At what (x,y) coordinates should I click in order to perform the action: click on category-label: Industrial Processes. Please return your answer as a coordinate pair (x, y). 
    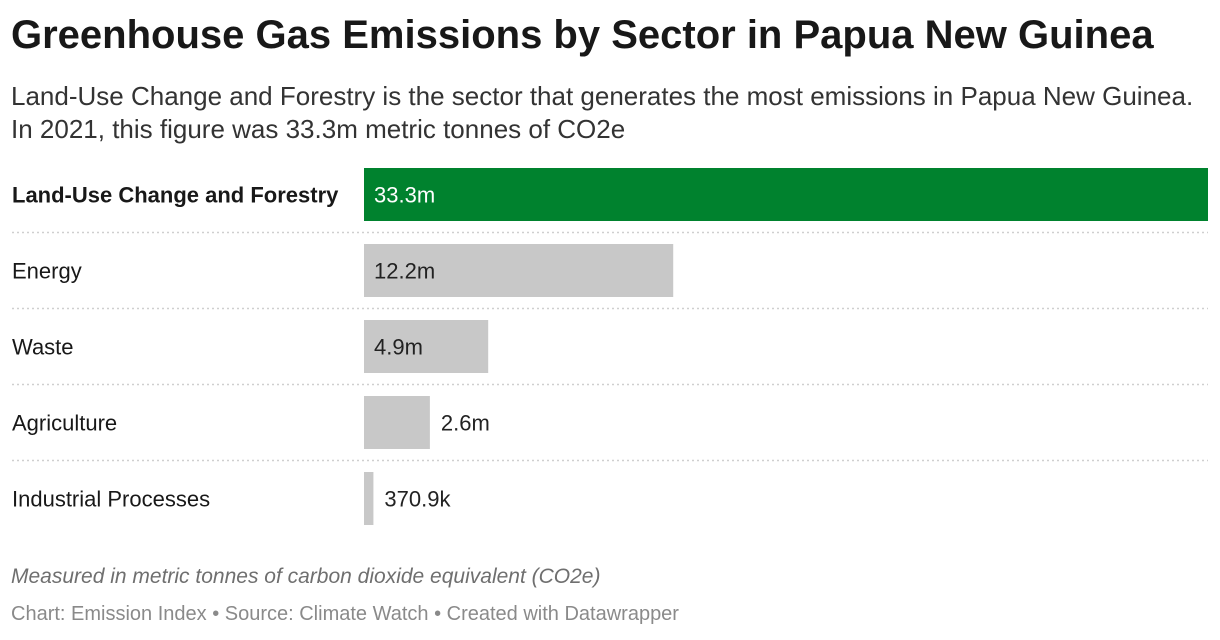
    Looking at the image, I should click on (111, 499).